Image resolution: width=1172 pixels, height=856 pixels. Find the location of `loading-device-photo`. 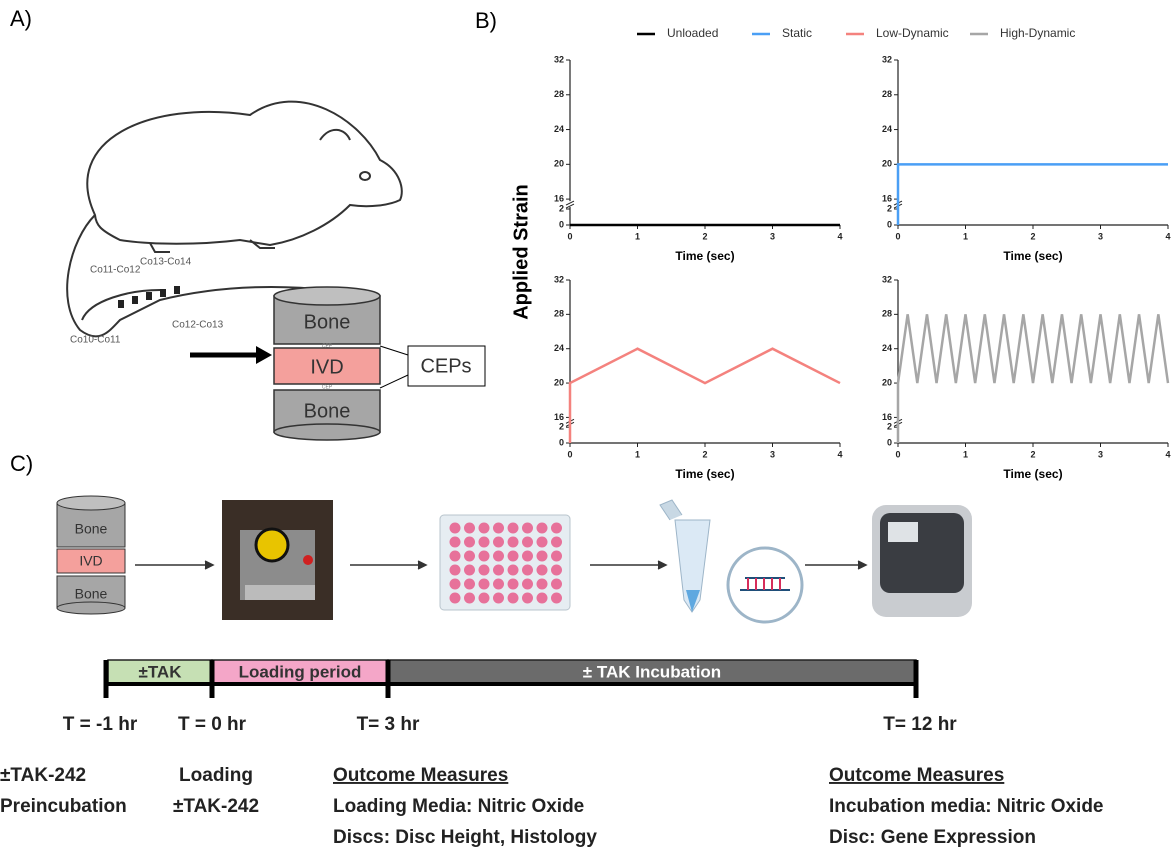

loading-device-photo is located at coordinates (277, 560).